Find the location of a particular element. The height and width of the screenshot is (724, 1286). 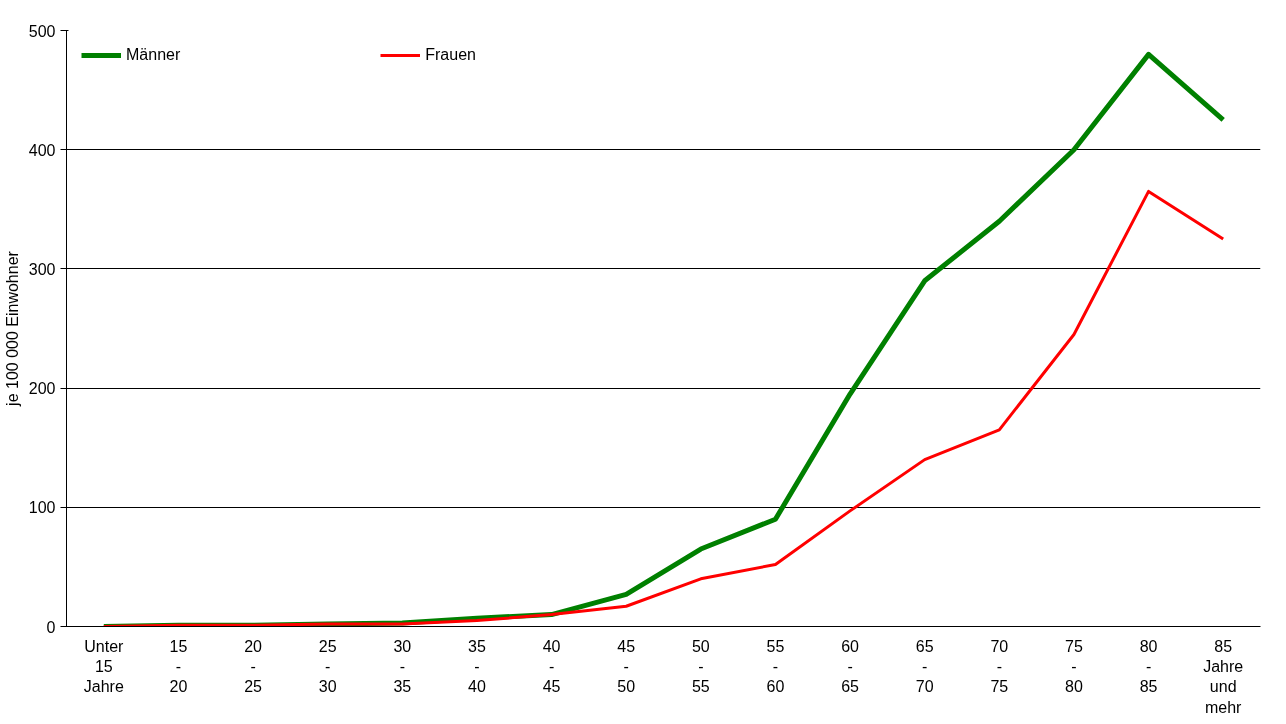

x-tick-label: 70 - 75 is located at coordinates (999, 666).